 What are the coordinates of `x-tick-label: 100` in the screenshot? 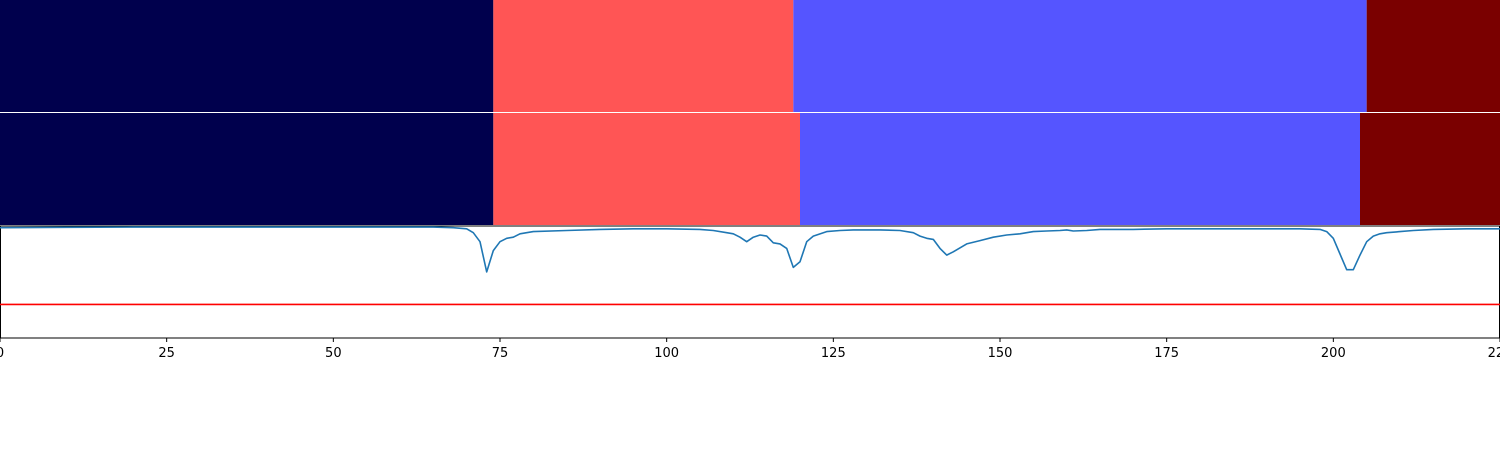 It's located at (666, 353).